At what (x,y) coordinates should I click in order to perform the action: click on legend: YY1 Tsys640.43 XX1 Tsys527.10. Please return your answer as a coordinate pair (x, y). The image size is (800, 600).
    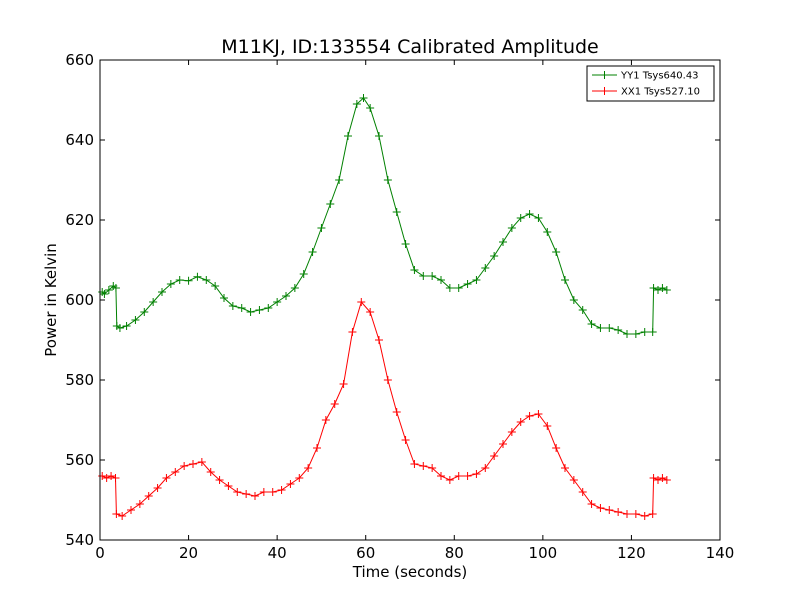
    Looking at the image, I should click on (650, 83).